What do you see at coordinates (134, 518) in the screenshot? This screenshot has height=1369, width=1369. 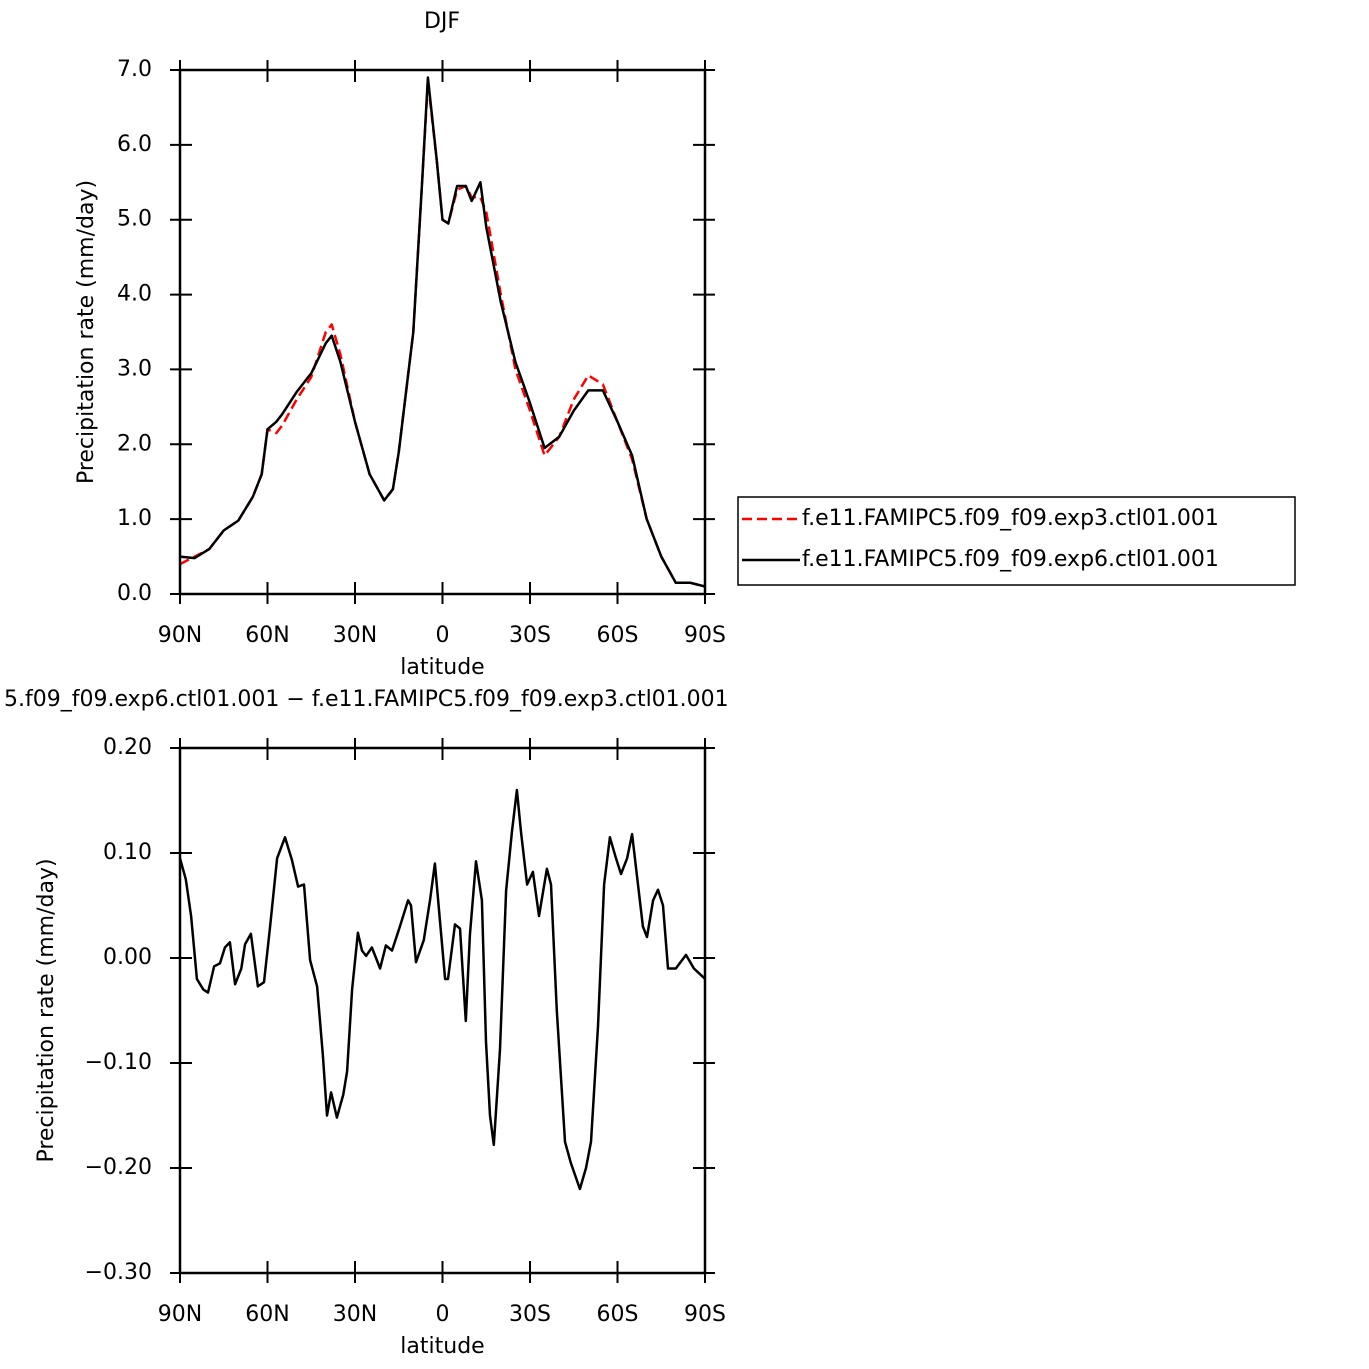 I see `y-tick-label: 1.0` at bounding box center [134, 518].